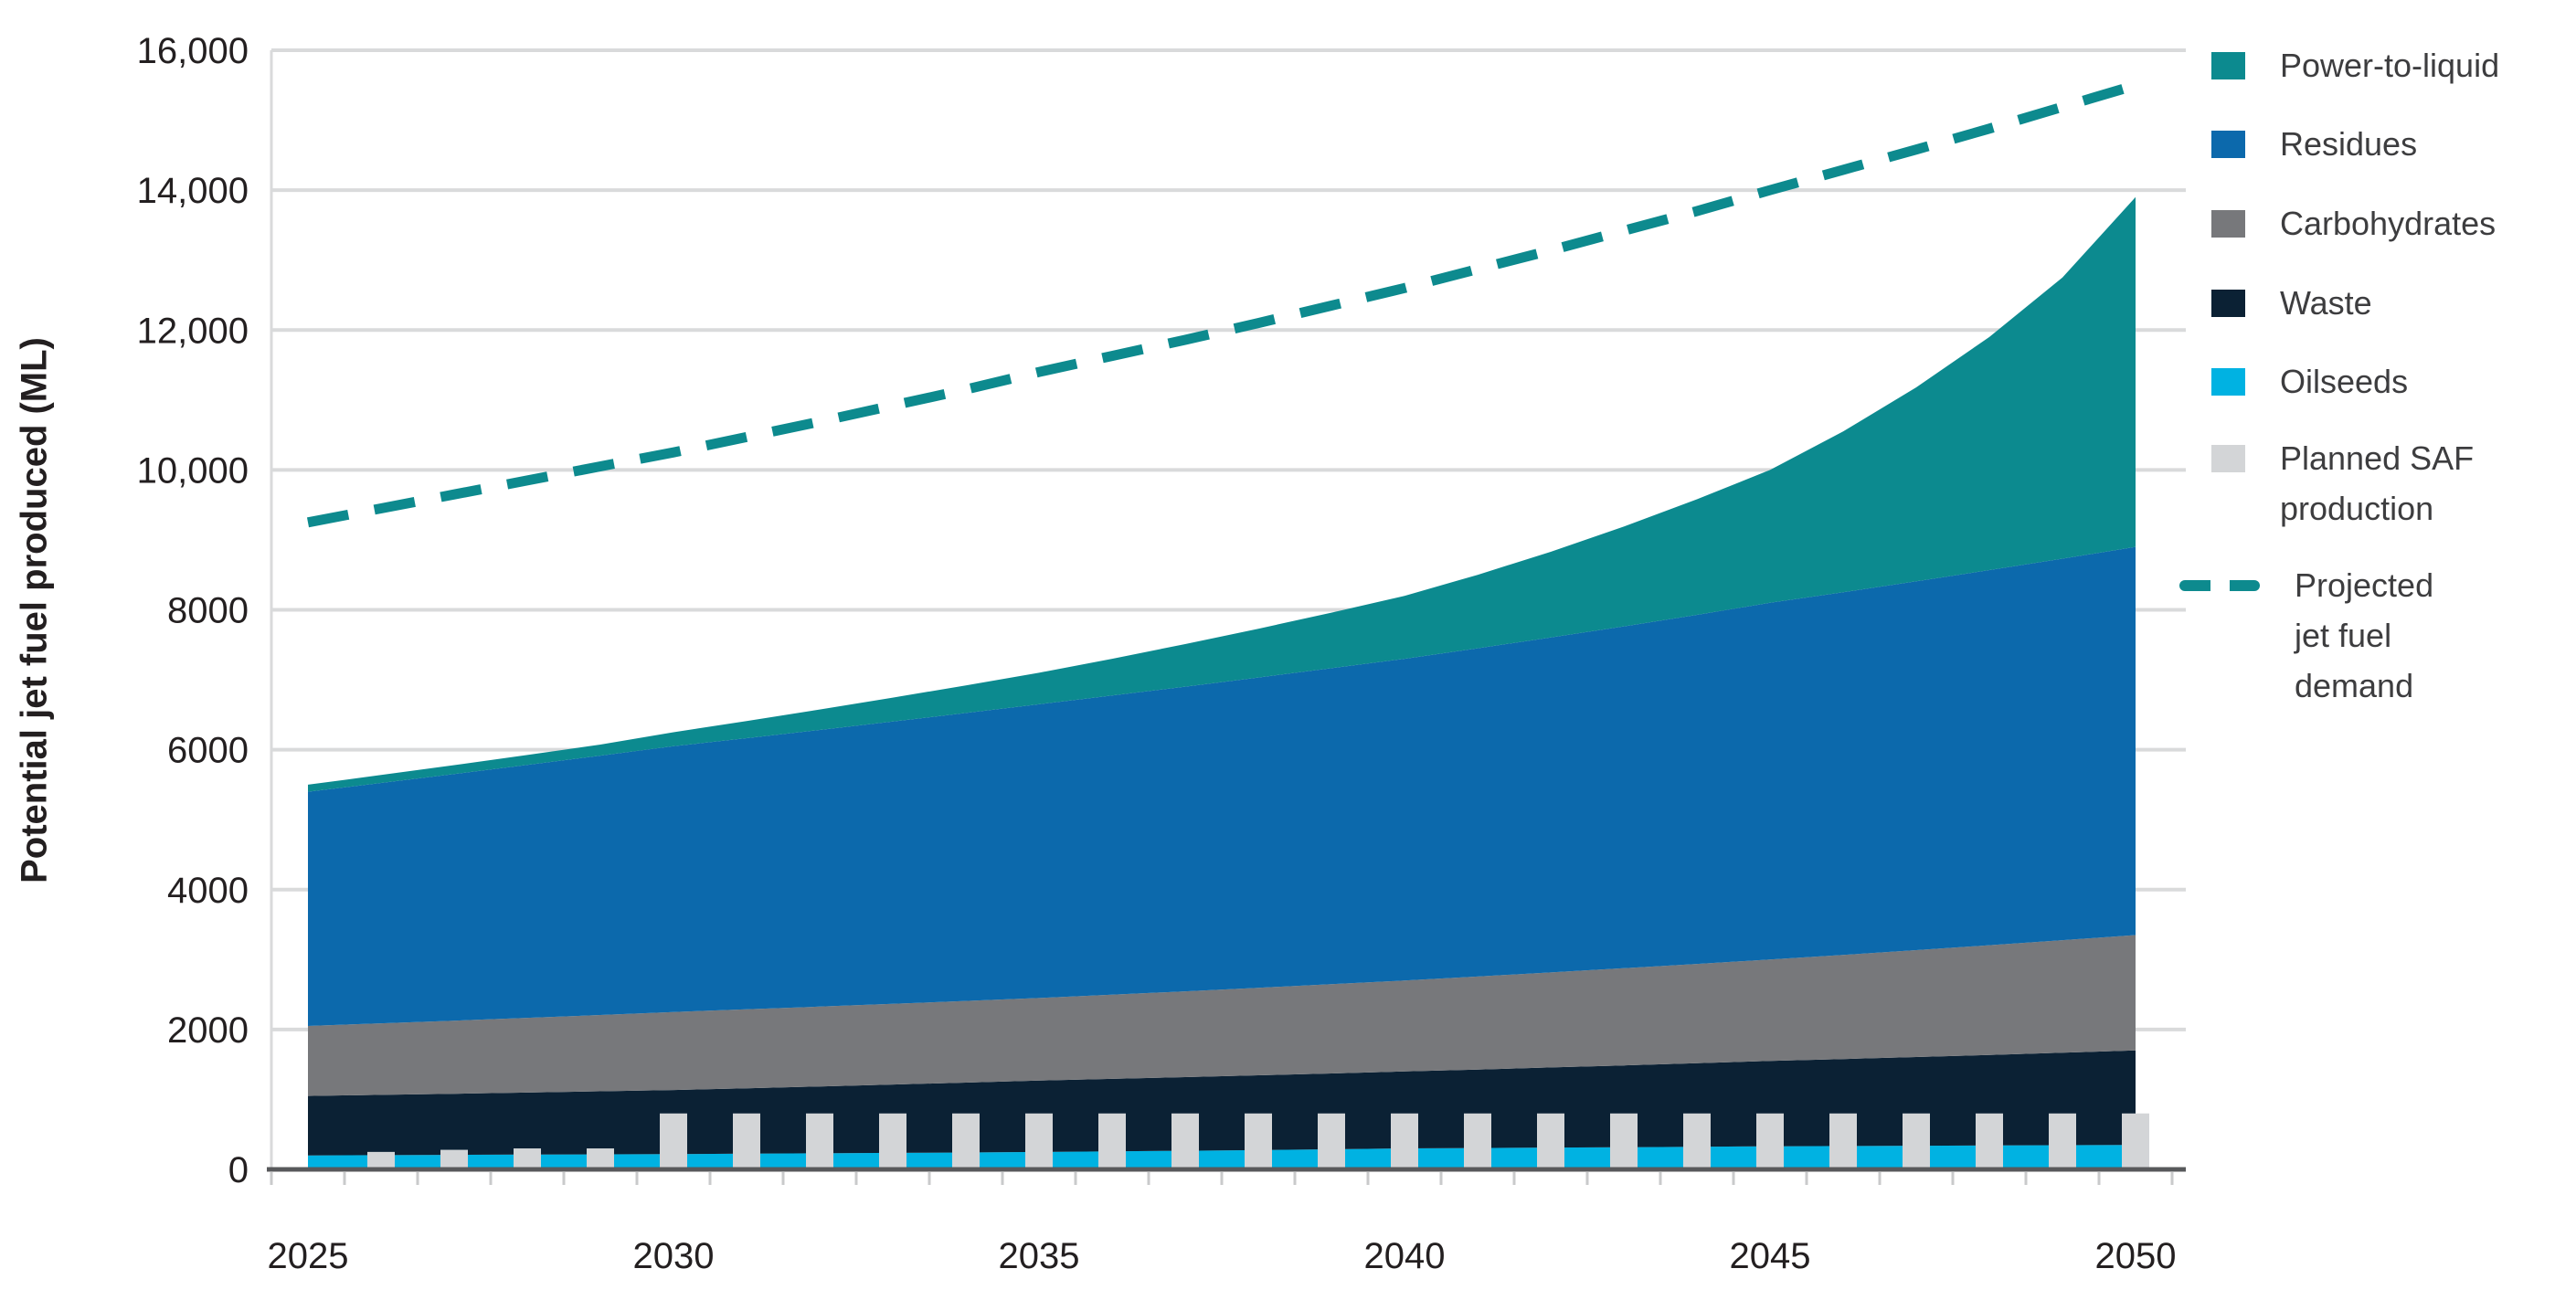  I want to click on legend-dashed-line-marker, so click(2219, 585).